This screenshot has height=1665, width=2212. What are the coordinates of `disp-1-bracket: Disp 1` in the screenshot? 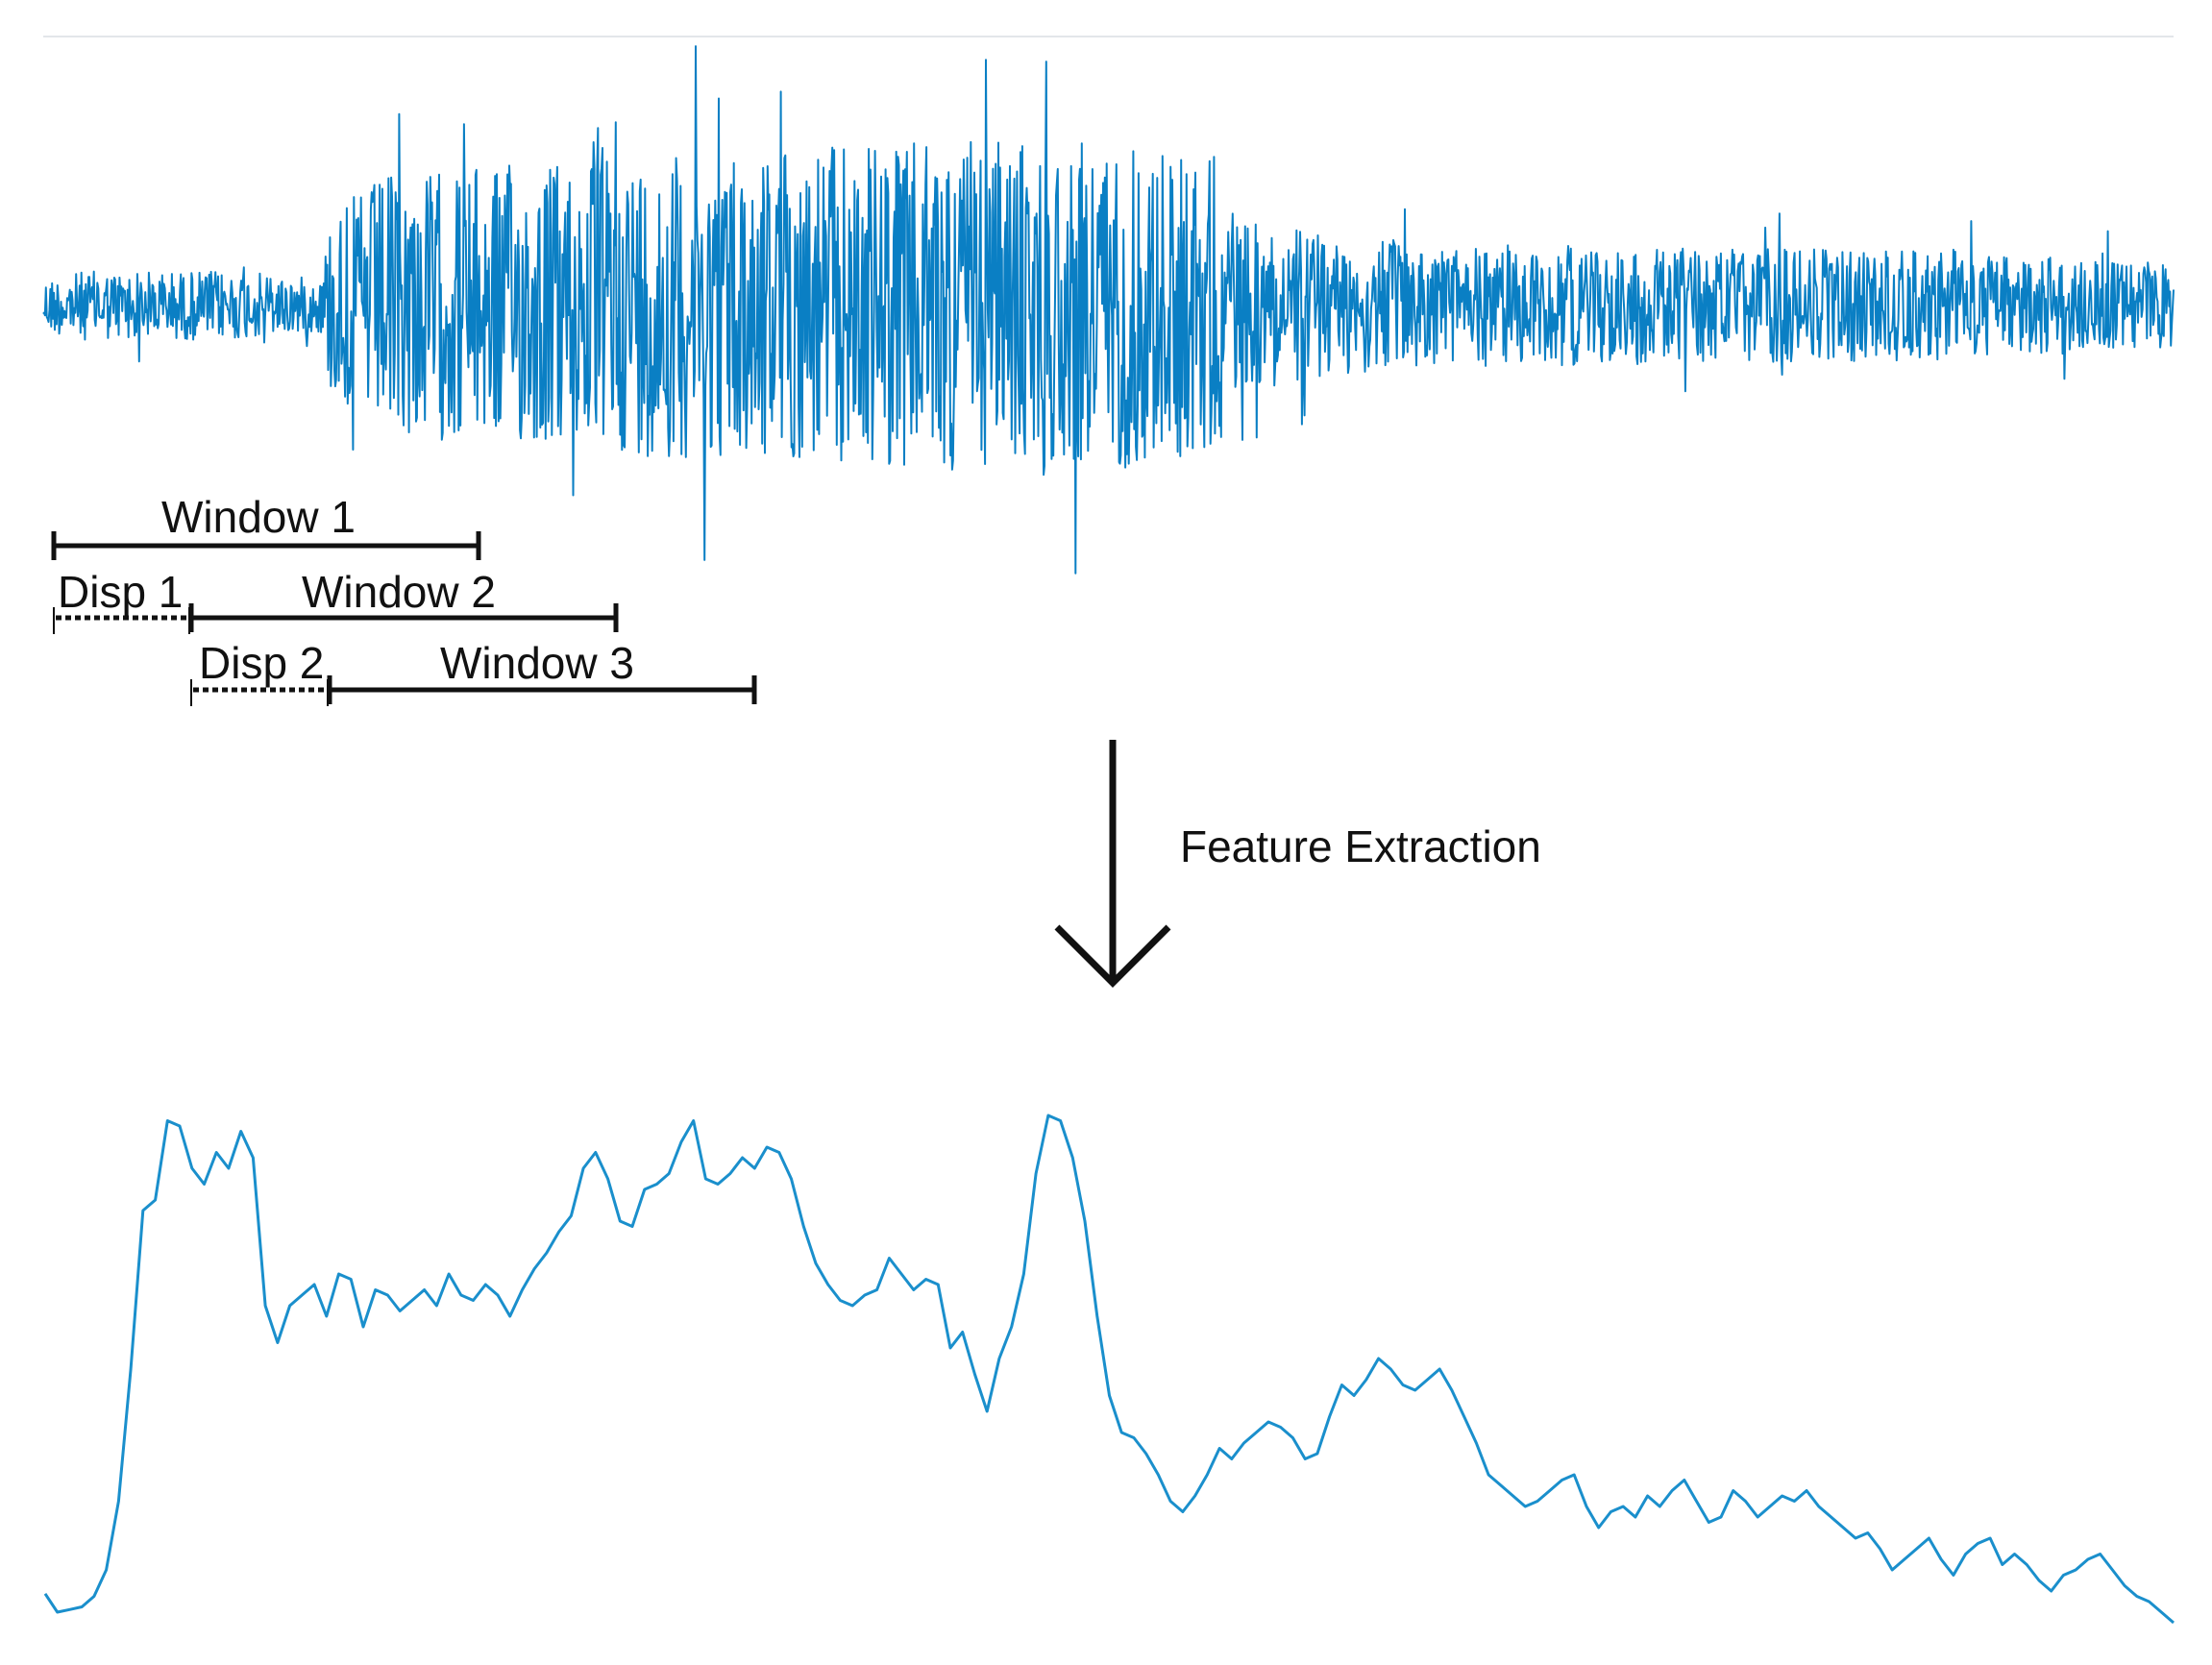 It's located at (121, 601).